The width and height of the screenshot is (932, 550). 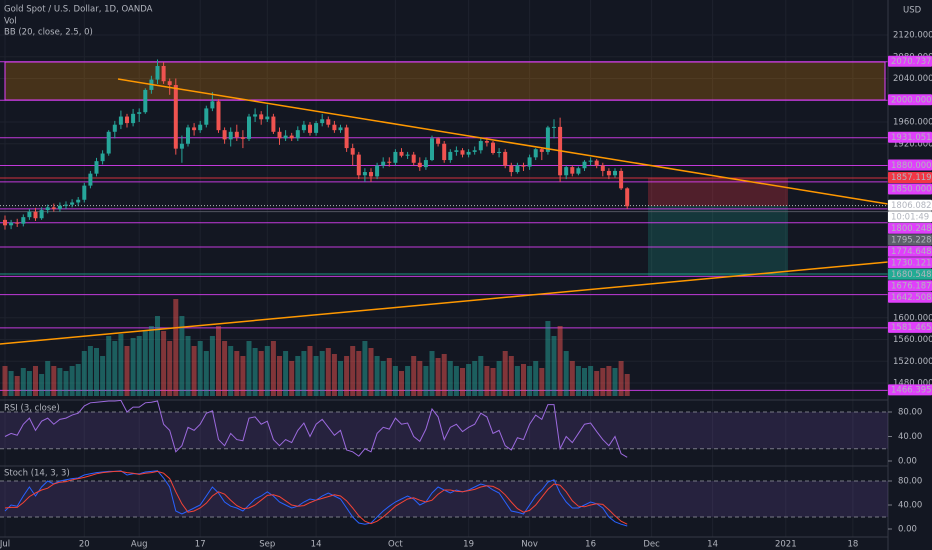 What do you see at coordinates (5, 545) in the screenshot?
I see `x-tick-label: Jul` at bounding box center [5, 545].